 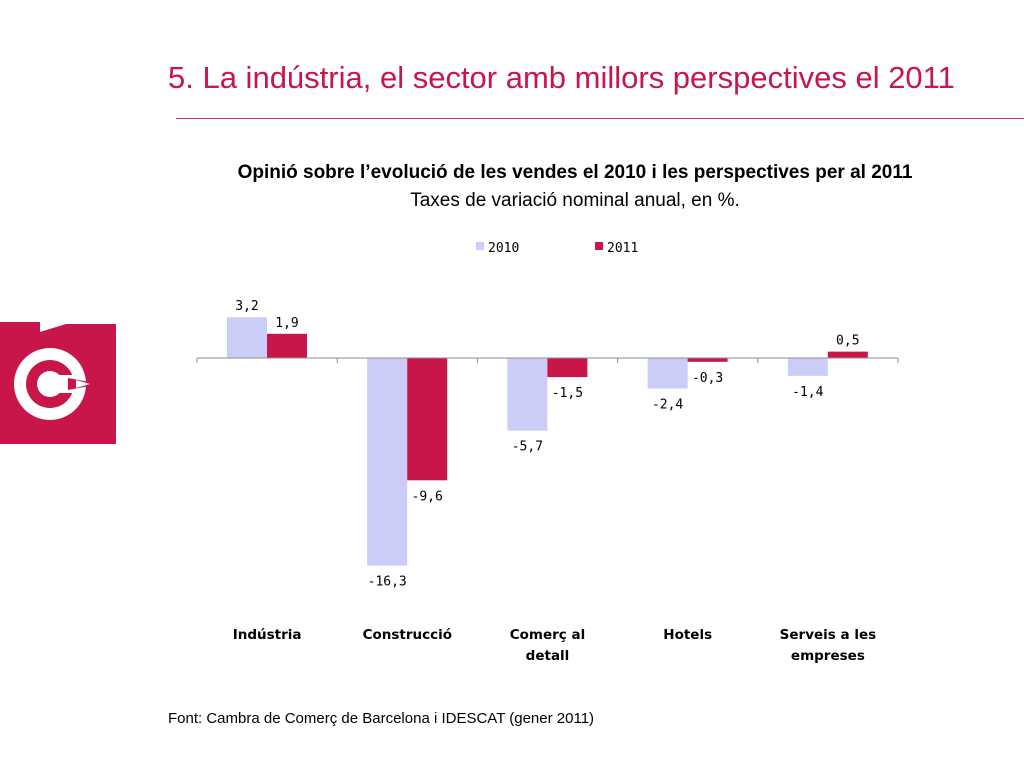 What do you see at coordinates (548, 635) in the screenshot?
I see `category-label-2: Comerç al` at bounding box center [548, 635].